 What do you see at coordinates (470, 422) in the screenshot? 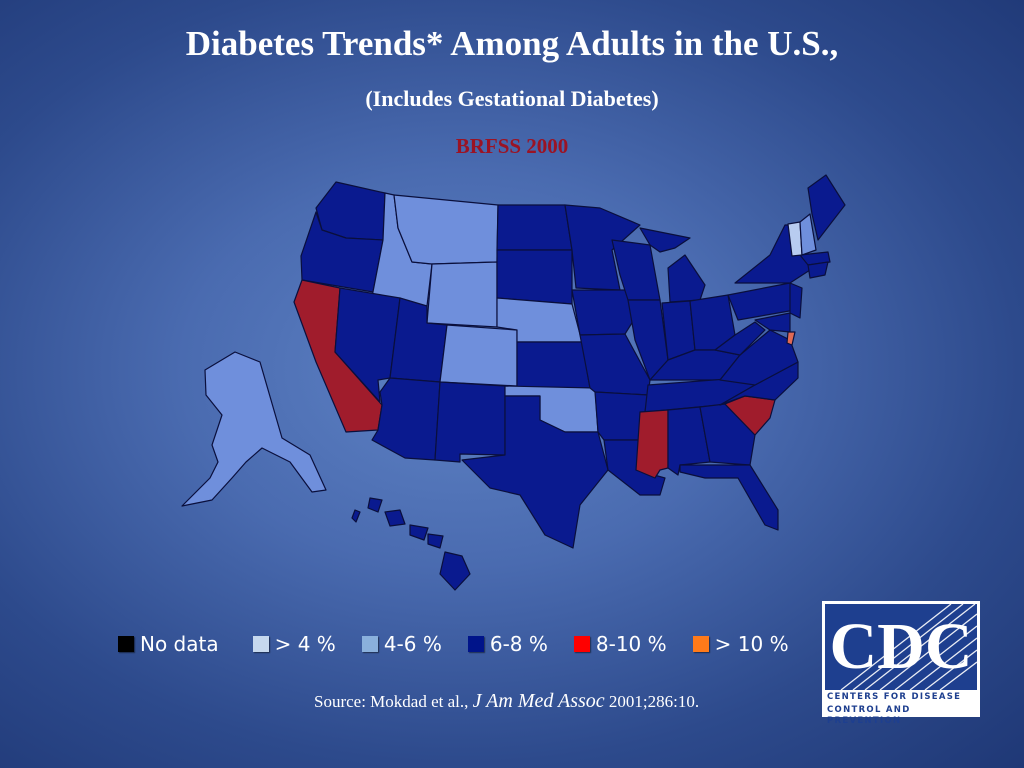
I see `state-new-mexico` at bounding box center [470, 422].